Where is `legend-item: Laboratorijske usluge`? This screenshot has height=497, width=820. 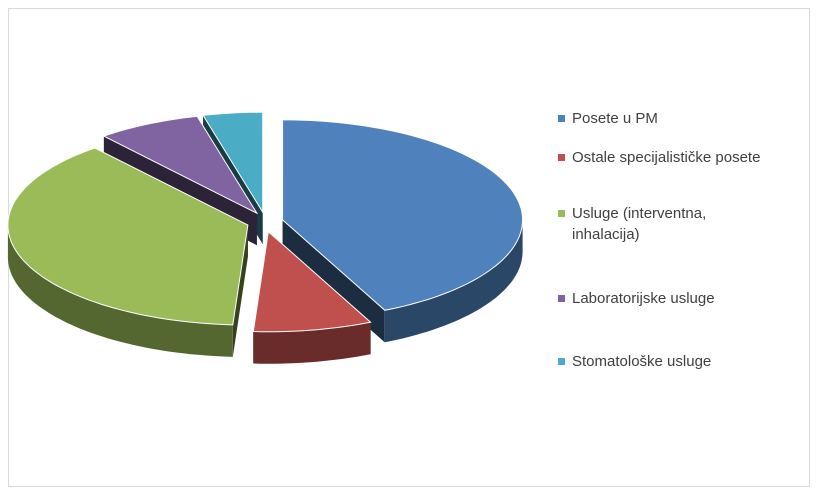 legend-item: Laboratorijske usluge is located at coordinates (683, 298).